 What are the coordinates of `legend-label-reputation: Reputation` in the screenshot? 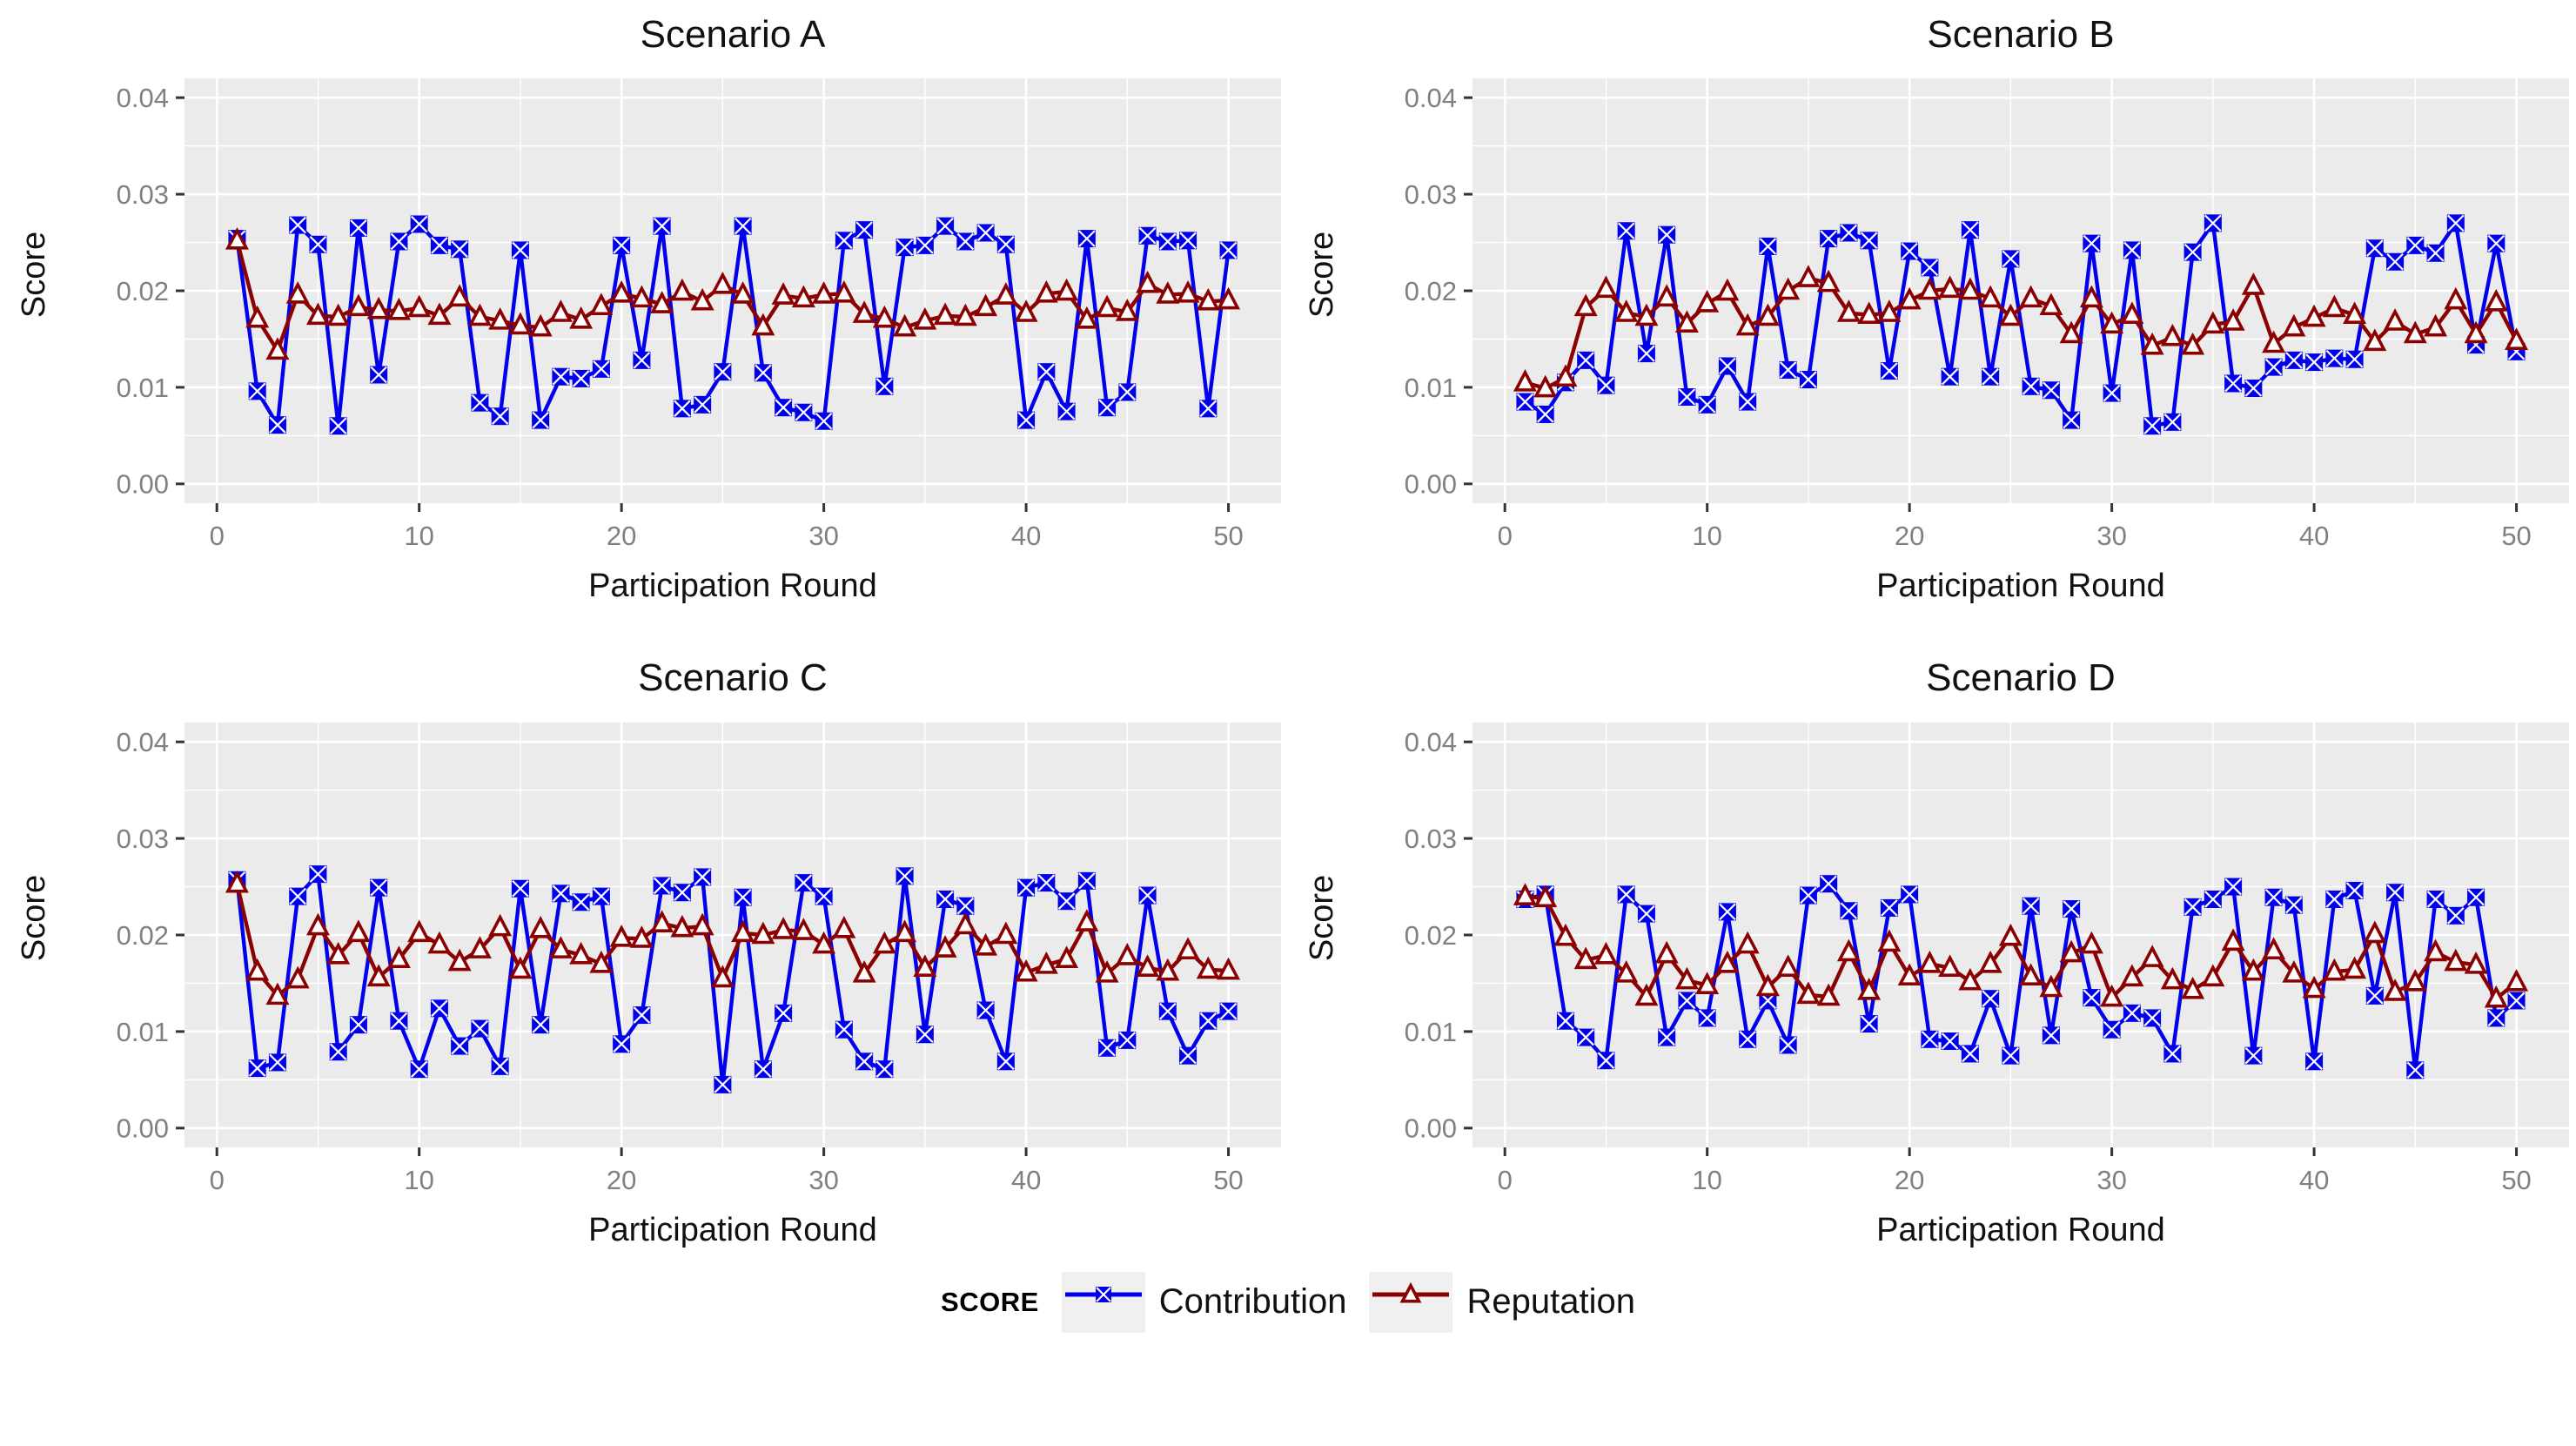 It's located at (1550, 1302).